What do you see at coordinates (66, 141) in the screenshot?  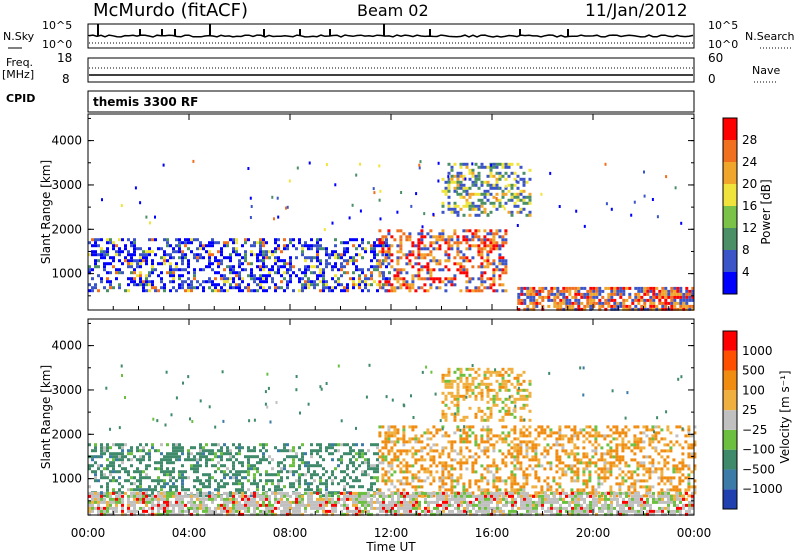 I see `y-tick-label: 4000` at bounding box center [66, 141].